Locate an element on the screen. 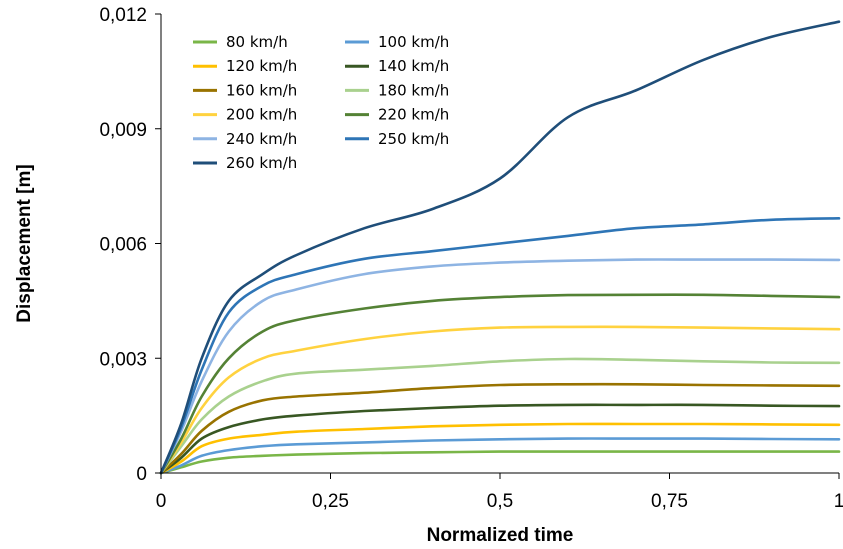 The height and width of the screenshot is (549, 843). legend-item: 220 km/h is located at coordinates (397, 115).